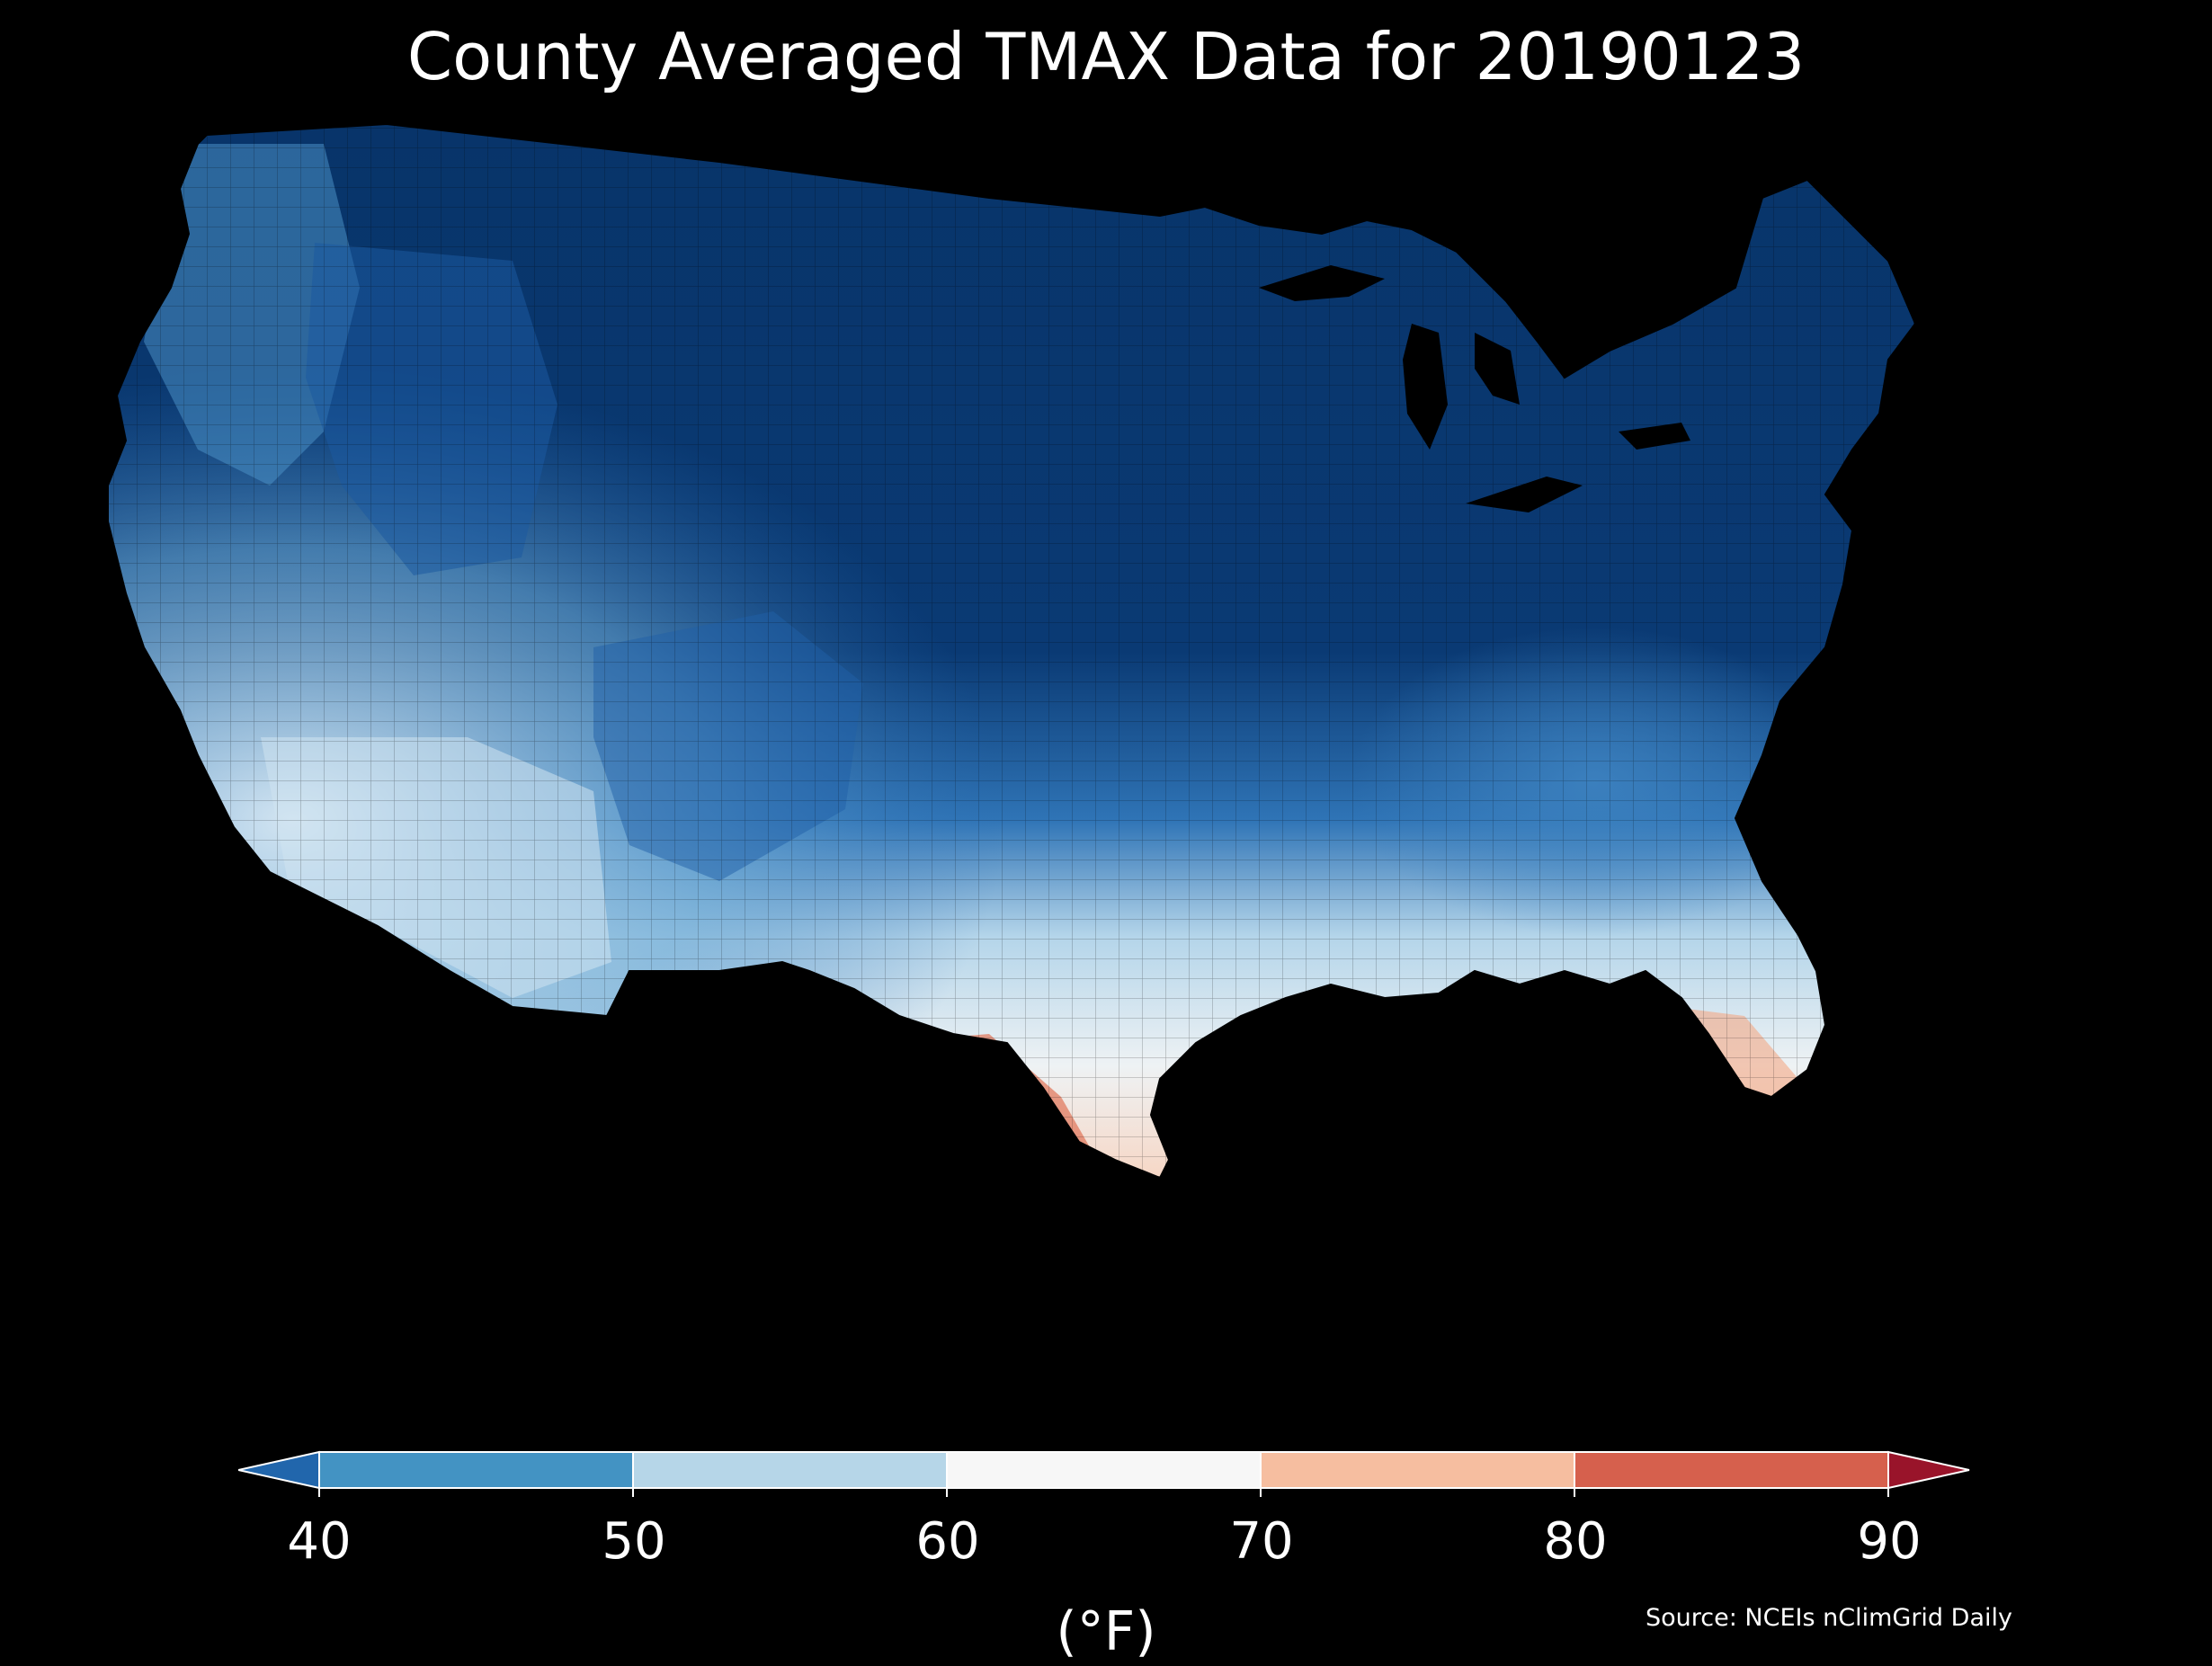  What do you see at coordinates (1425, 387) in the screenshot?
I see `lake-michigan` at bounding box center [1425, 387].